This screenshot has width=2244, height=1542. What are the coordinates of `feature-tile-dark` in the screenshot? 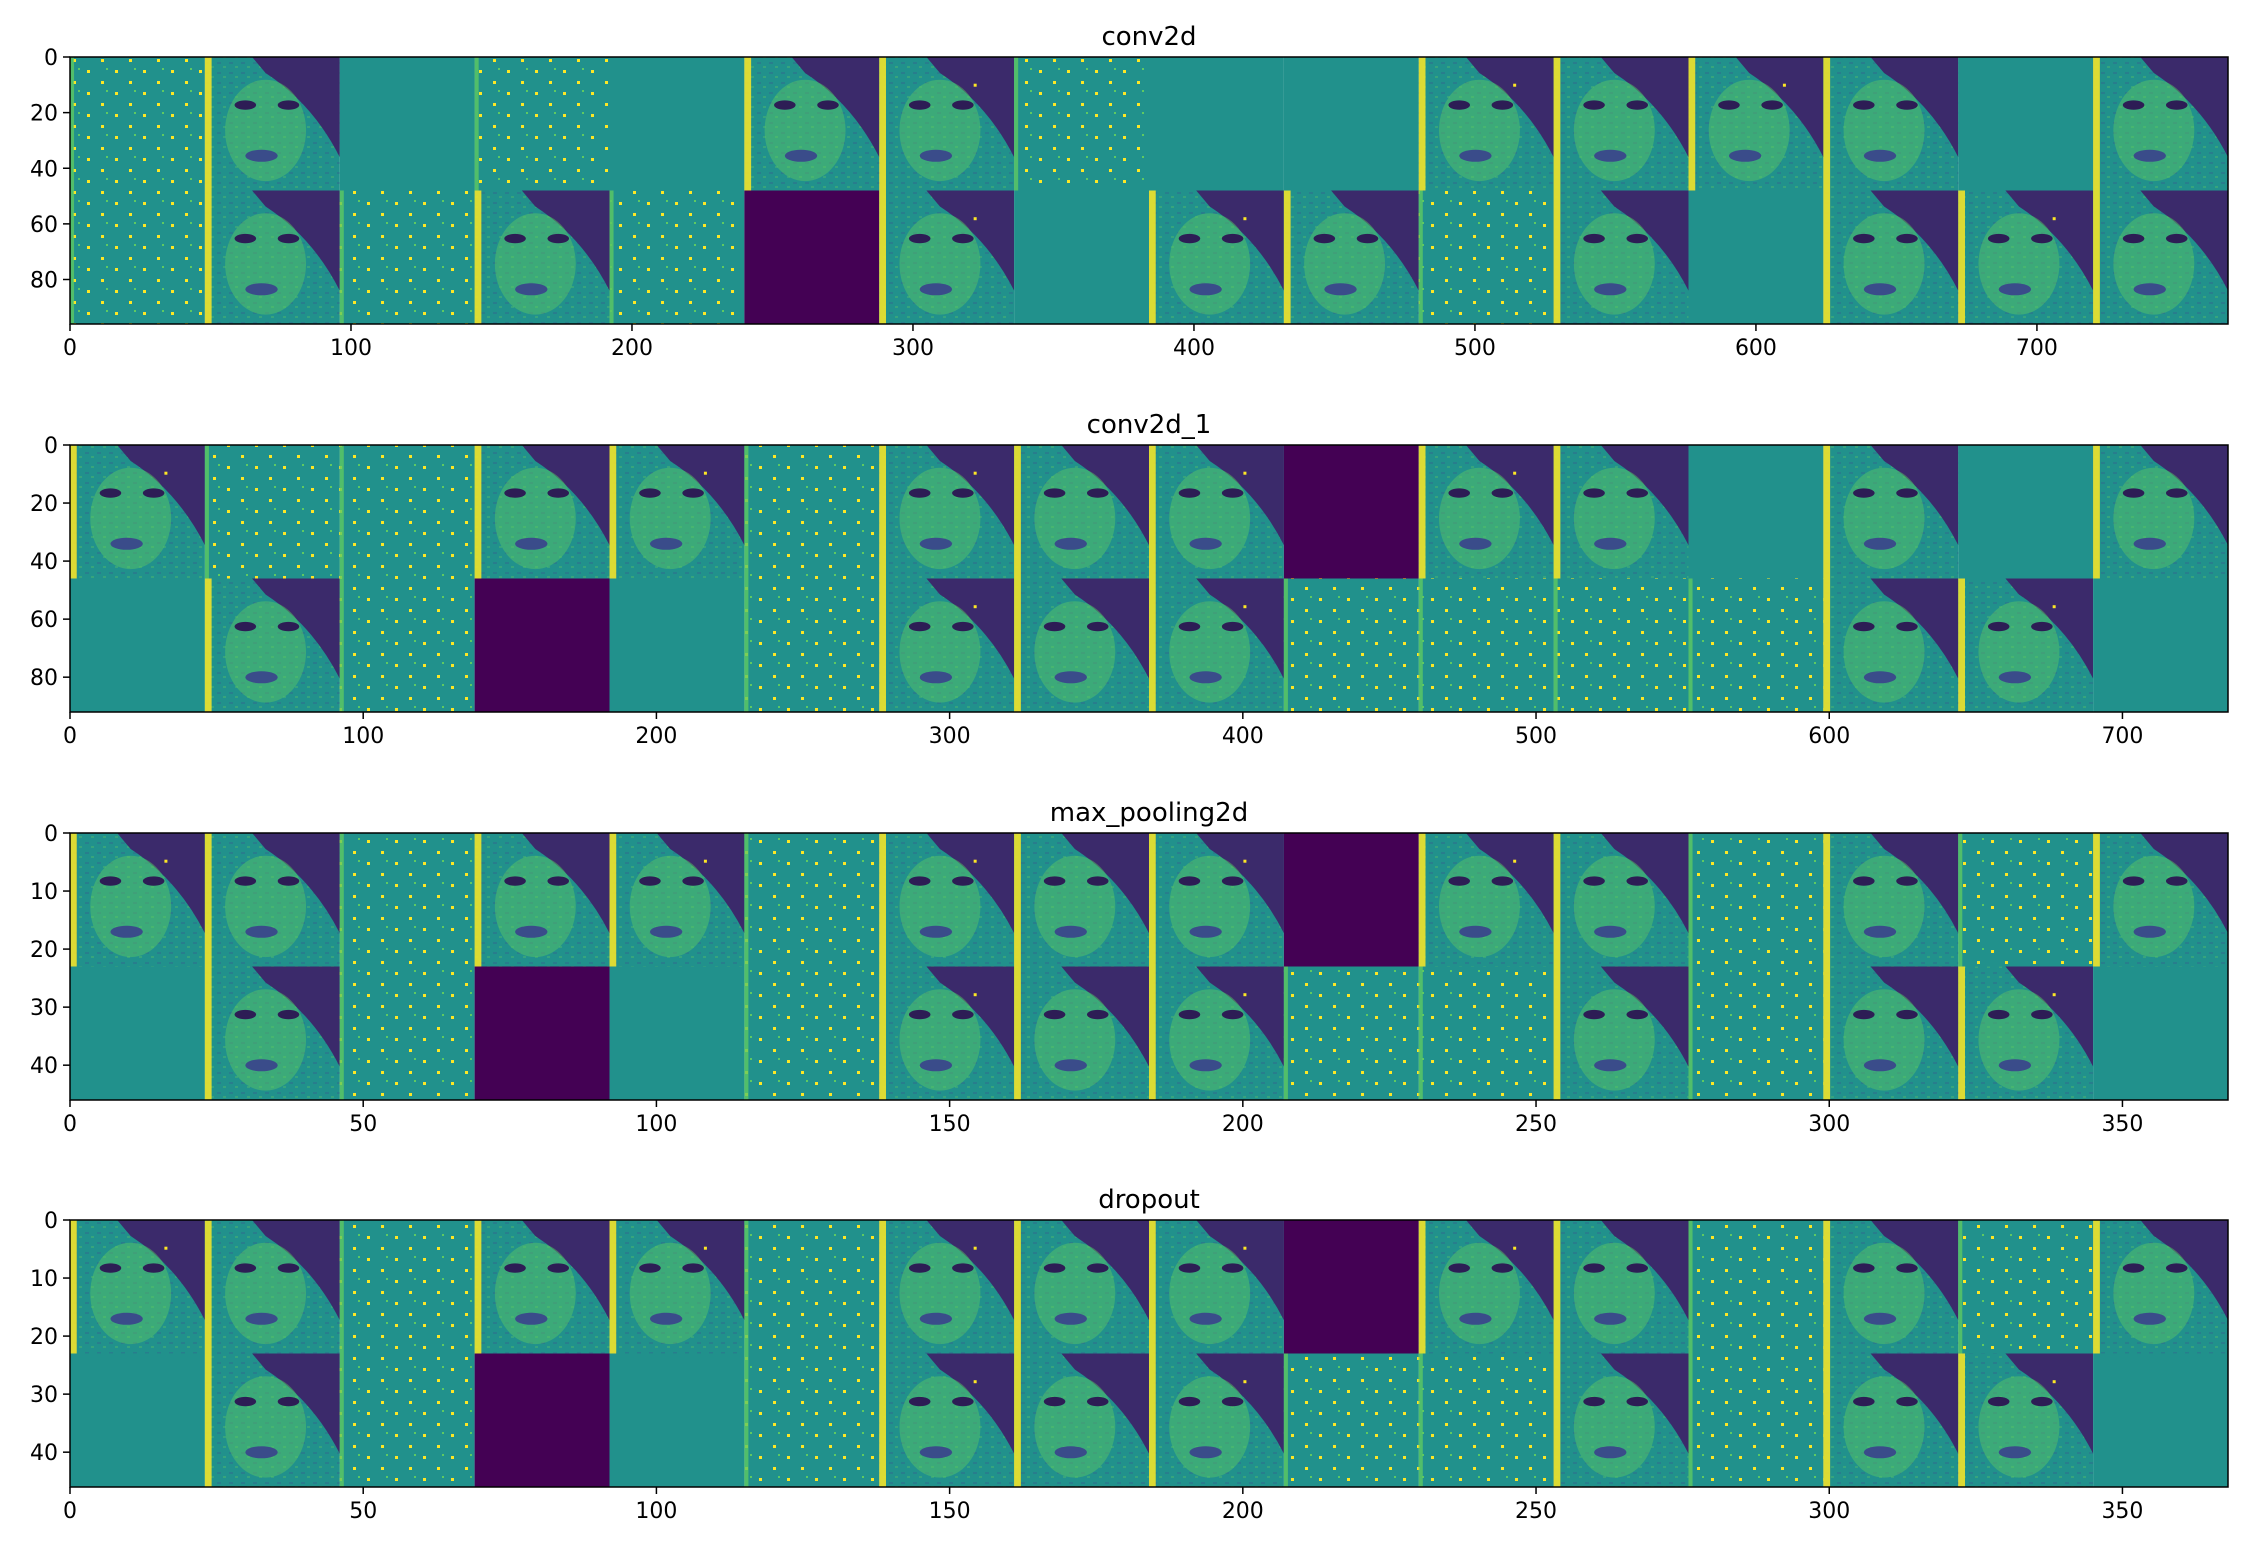 It's located at (542, 1420).